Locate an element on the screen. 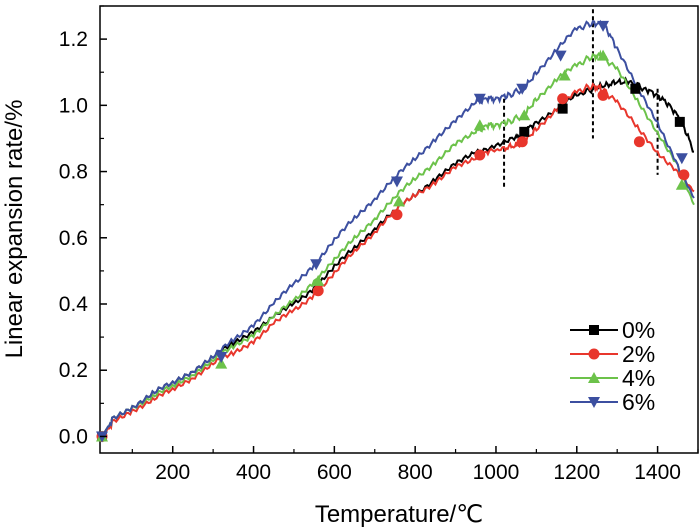 Image resolution: width=700 pixels, height=532 pixels. y-axis-title: Linear expansion rate/% is located at coordinates (14, 229).